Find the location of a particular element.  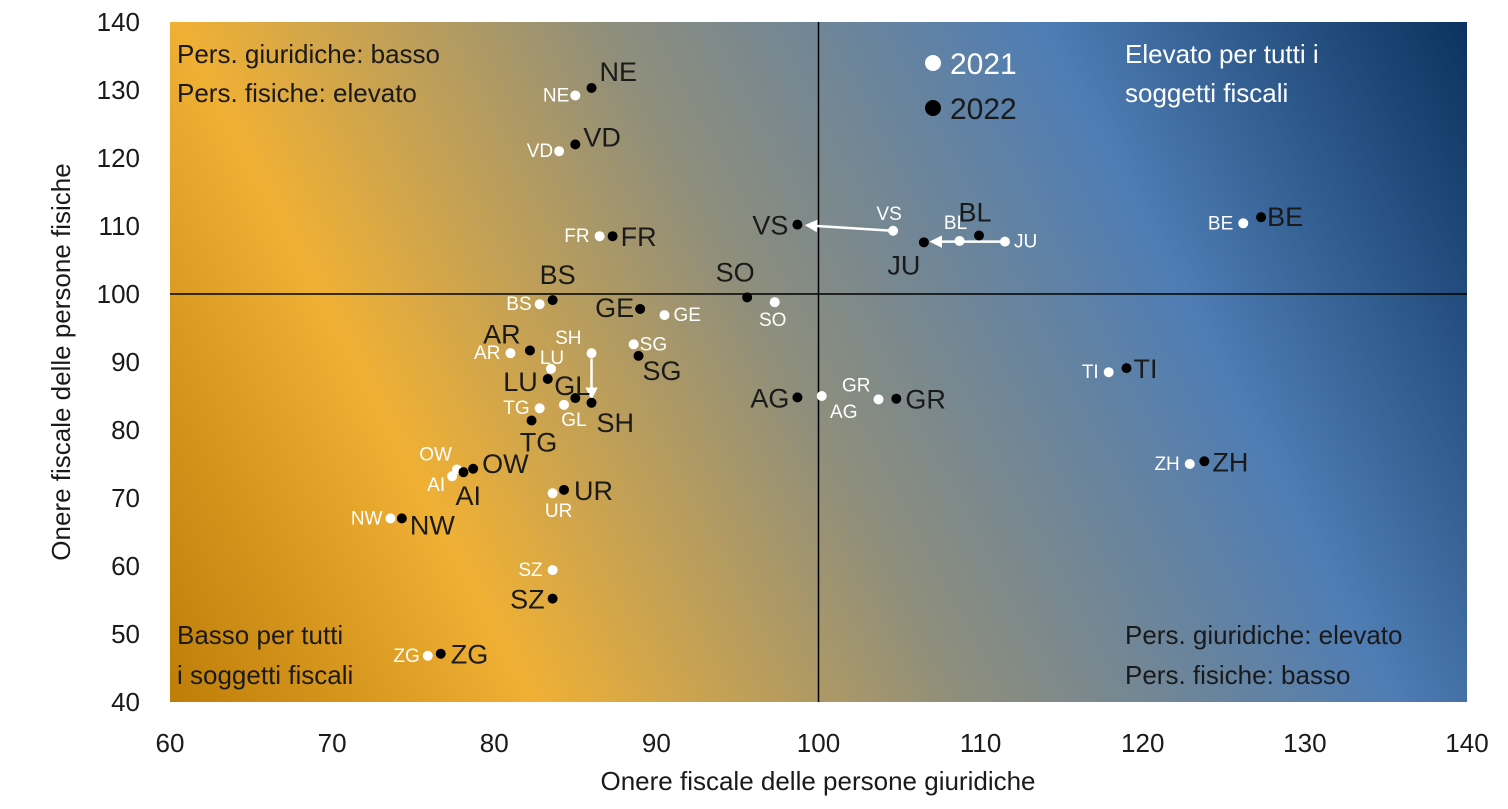

point-2021-be is located at coordinates (1243, 223).